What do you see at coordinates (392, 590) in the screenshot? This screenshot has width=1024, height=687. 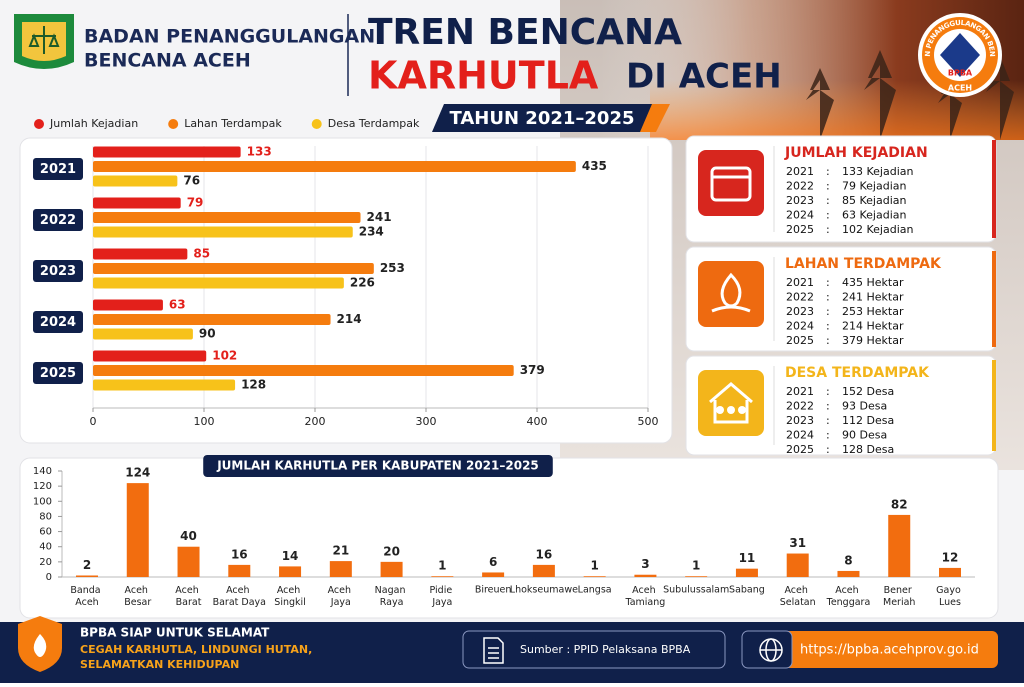 I see `x-tick-label-line: Nagan` at bounding box center [392, 590].